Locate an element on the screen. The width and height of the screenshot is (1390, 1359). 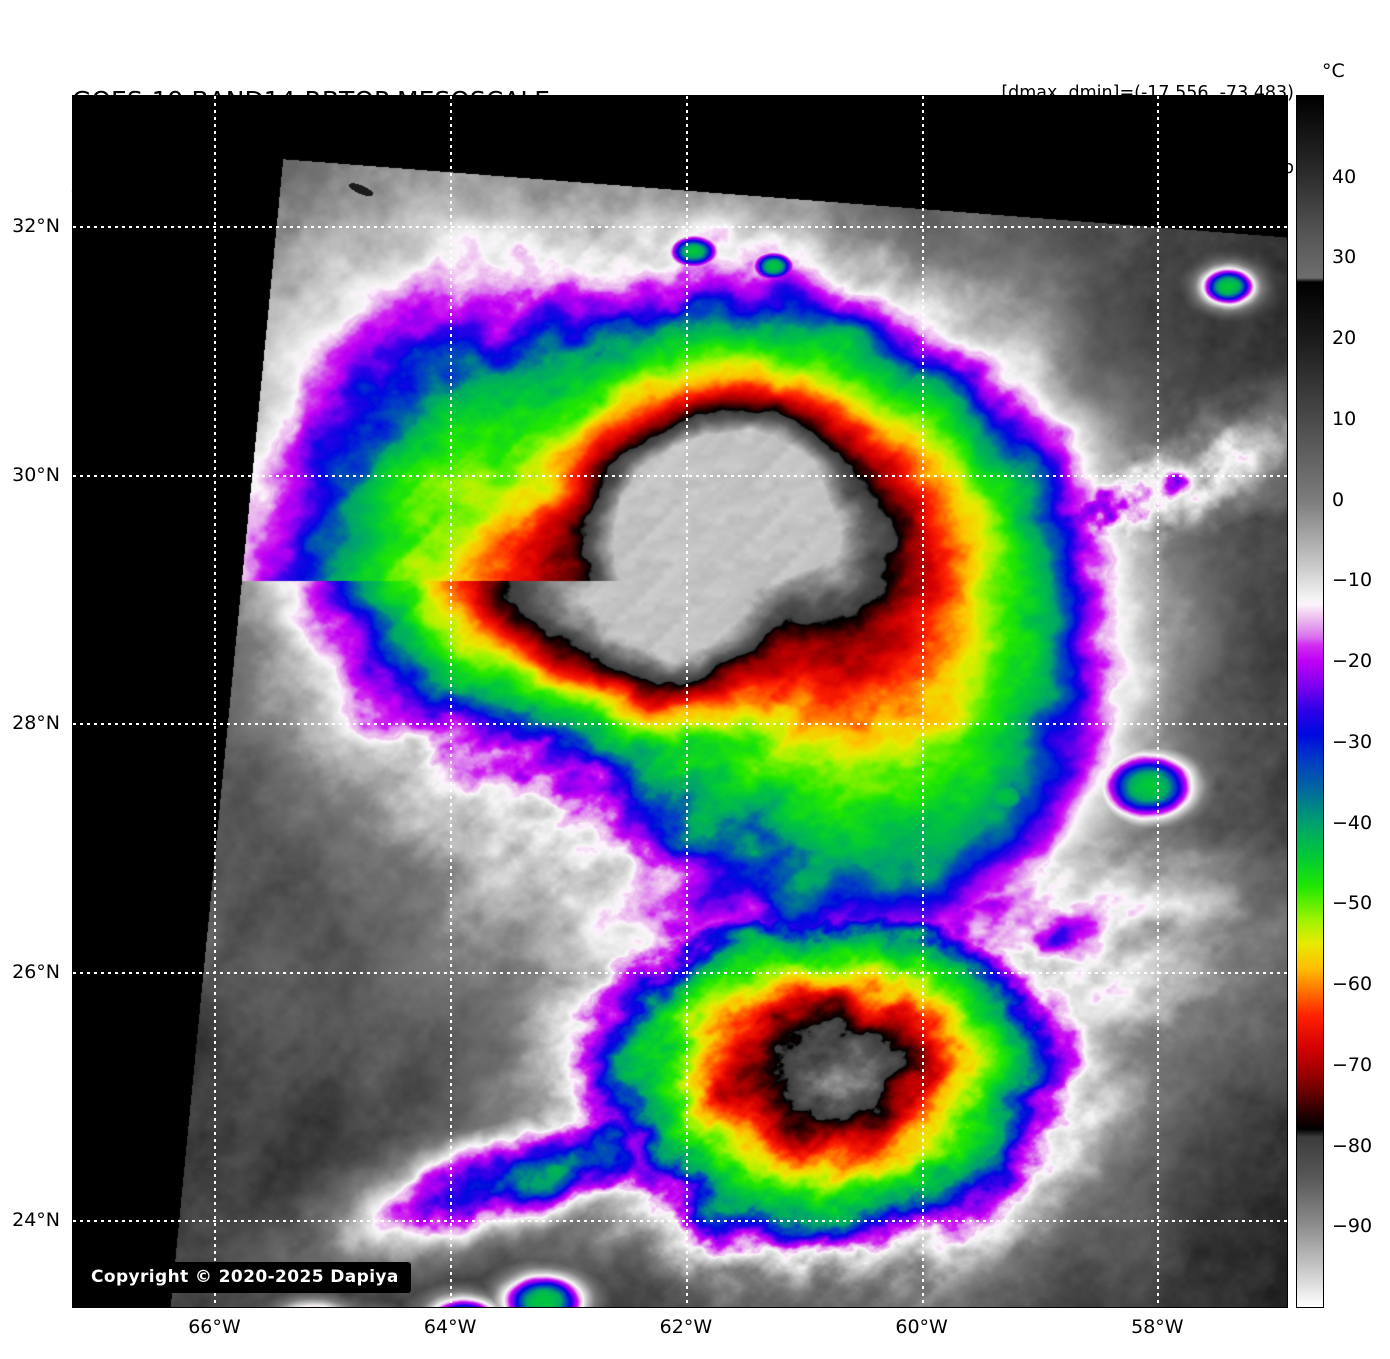
colorbar-tick-label: −40 is located at coordinates (1352, 822).